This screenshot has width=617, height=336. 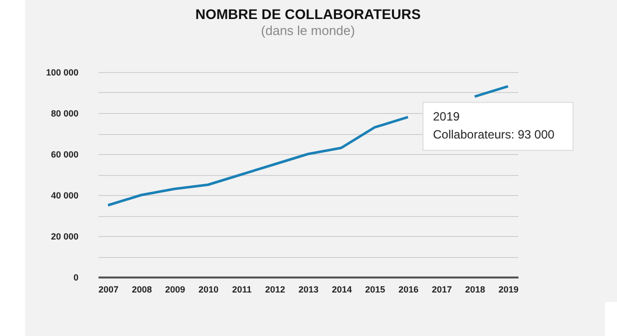 What do you see at coordinates (64, 237) in the screenshot?
I see `y-tick-label: 20 000` at bounding box center [64, 237].